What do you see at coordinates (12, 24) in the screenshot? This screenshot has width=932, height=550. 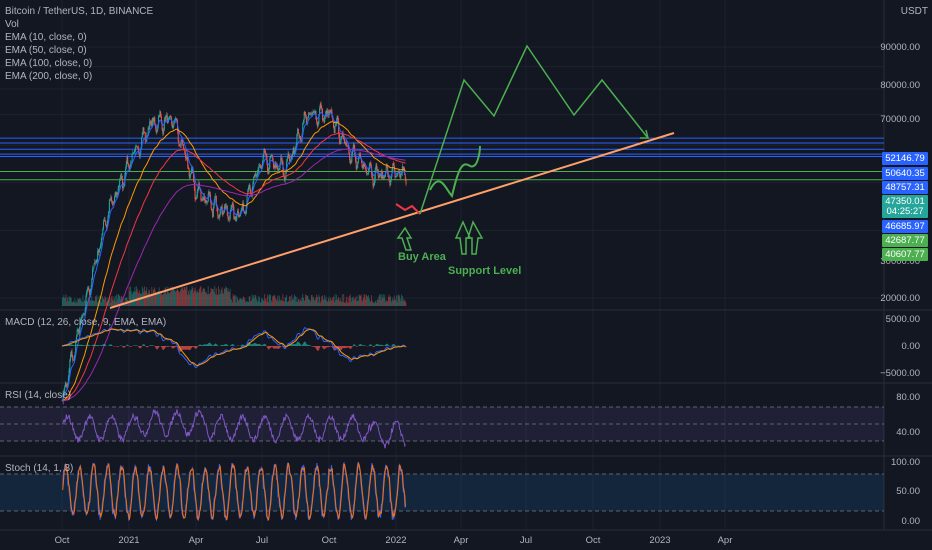 I see `vol-label: Vol` at bounding box center [12, 24].